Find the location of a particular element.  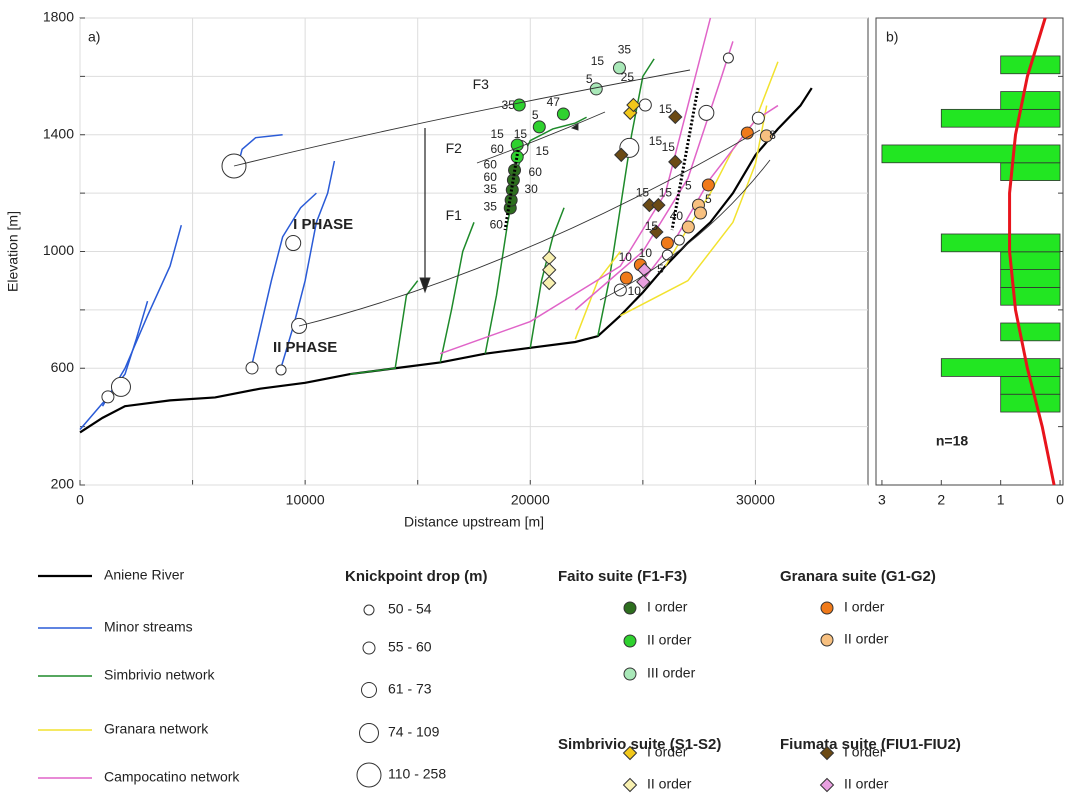

f3-curve is located at coordinates (462, 118).